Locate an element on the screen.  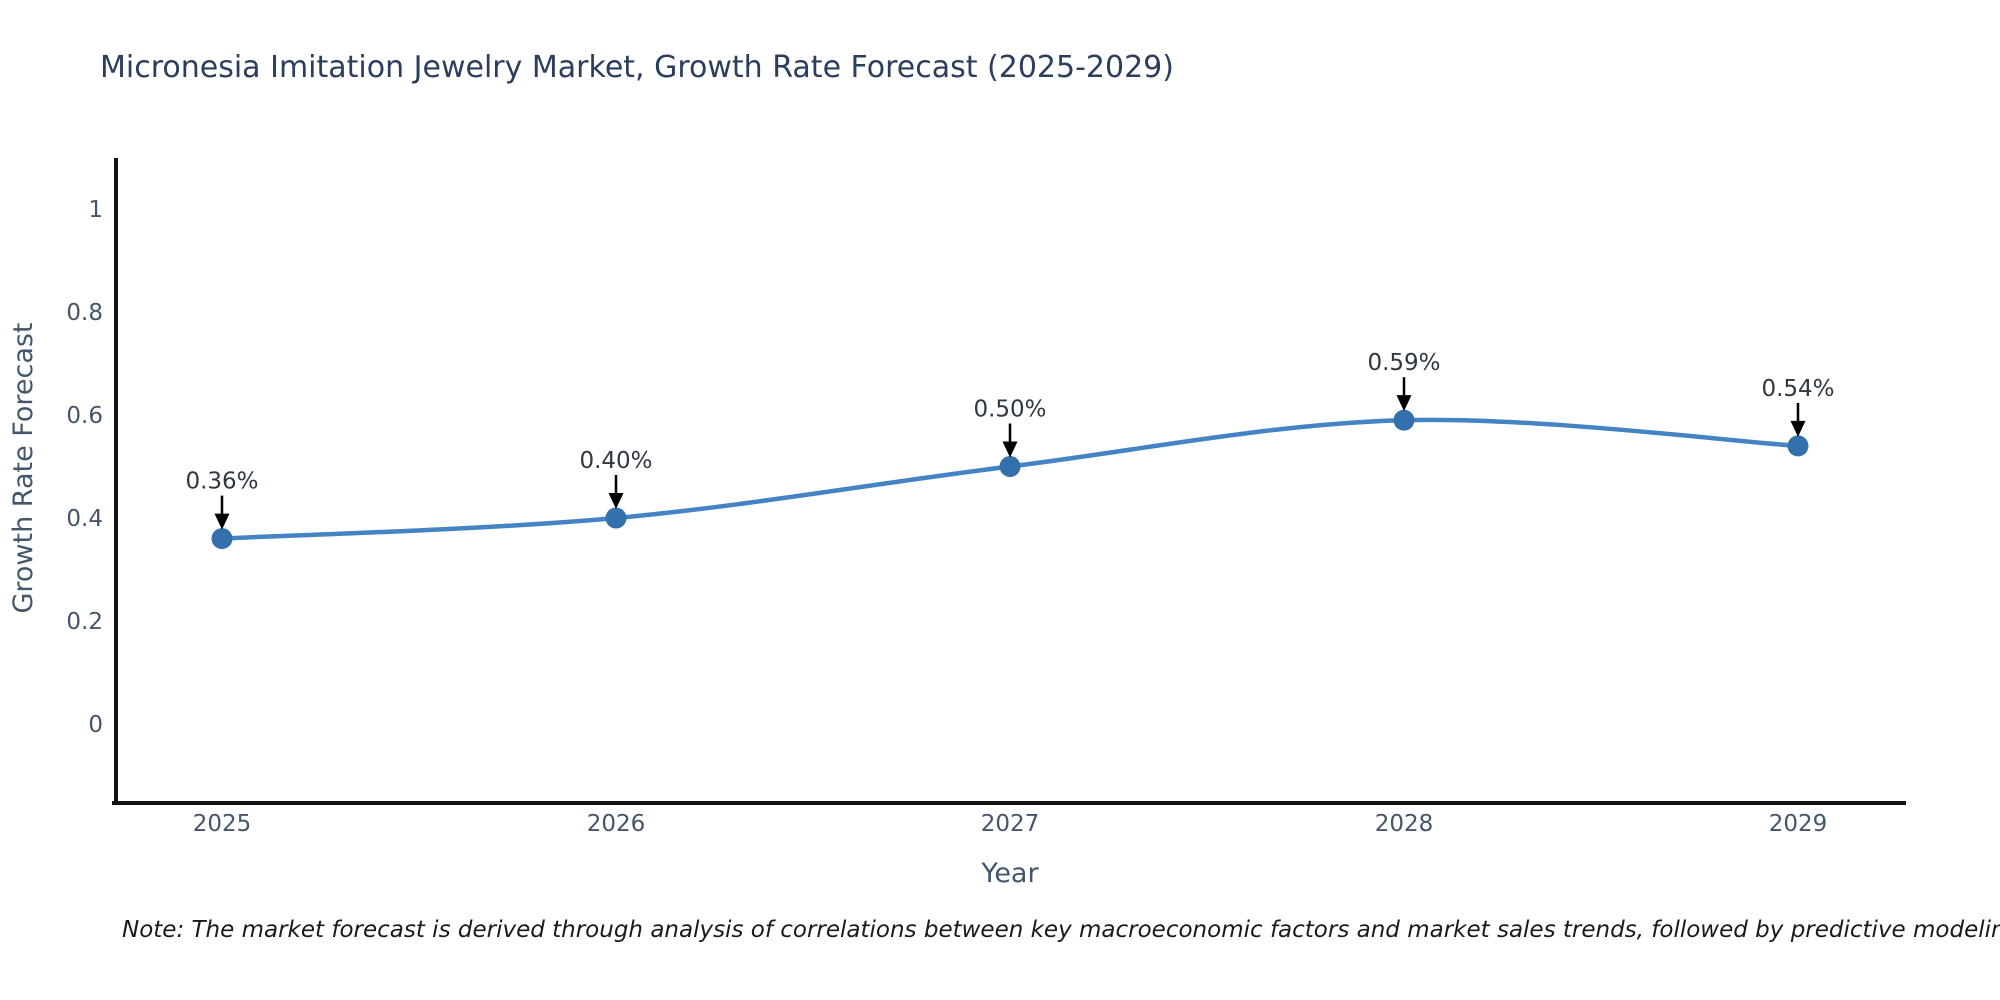
y-tick-label: 0.2 is located at coordinates (84, 622).